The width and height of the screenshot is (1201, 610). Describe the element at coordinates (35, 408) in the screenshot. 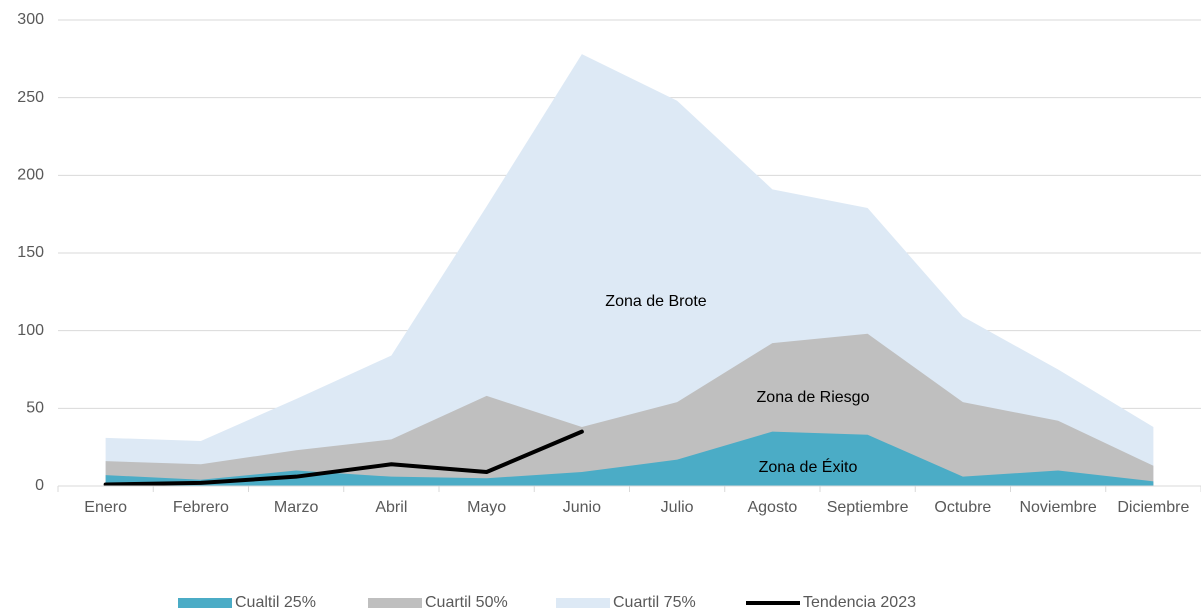

I see `y-tick-label: 50` at that location.